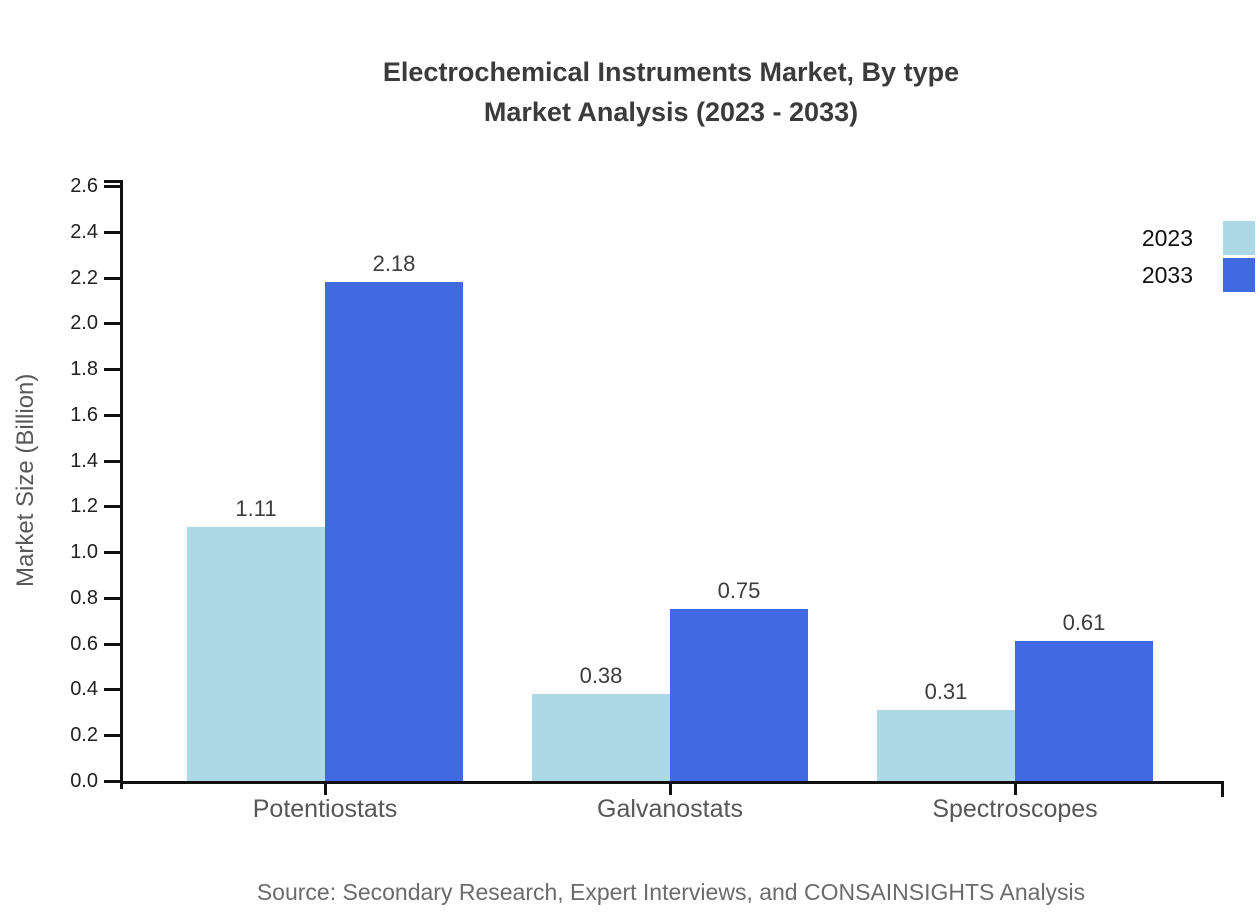 The image size is (1260, 920). What do you see at coordinates (112, 781) in the screenshot?
I see `y-tick-0.0` at bounding box center [112, 781].